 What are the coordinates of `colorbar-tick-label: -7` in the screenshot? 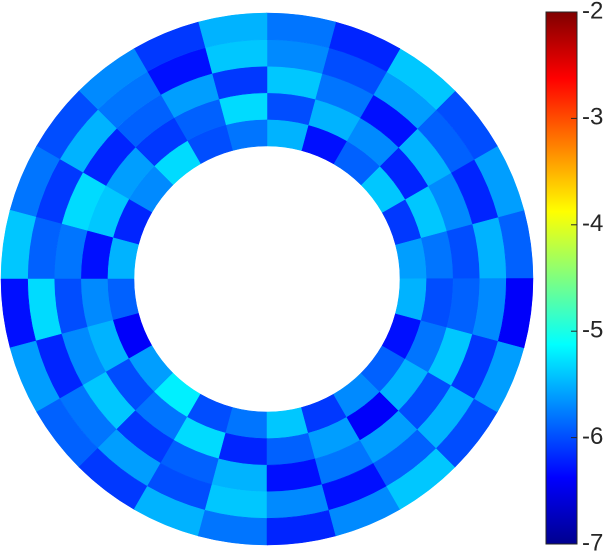 It's located at (592, 542).